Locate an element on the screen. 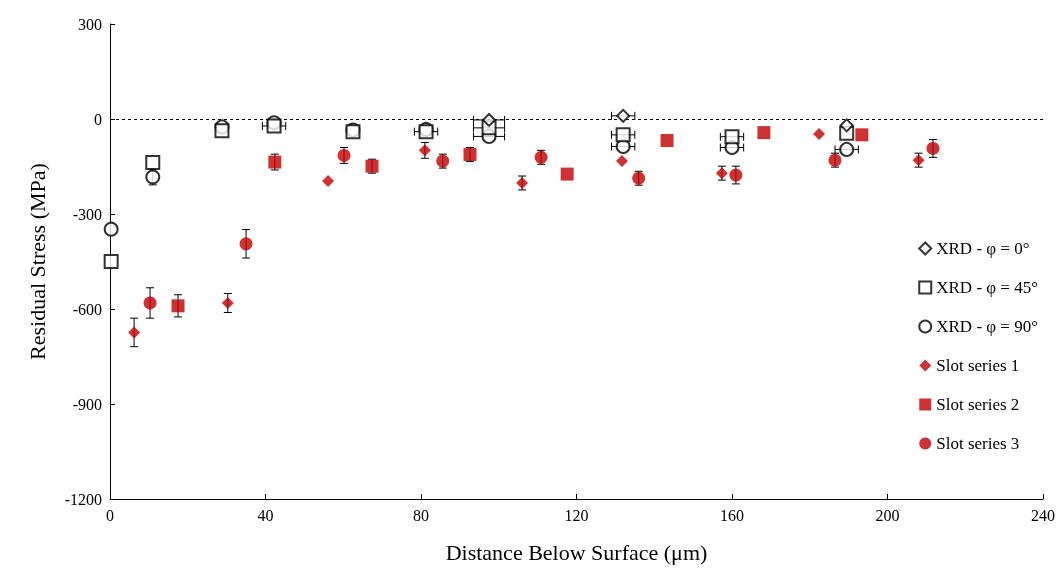 Image resolution: width=1063 pixels, height=581 pixels. y-tick-label: -600 is located at coordinates (87, 309).